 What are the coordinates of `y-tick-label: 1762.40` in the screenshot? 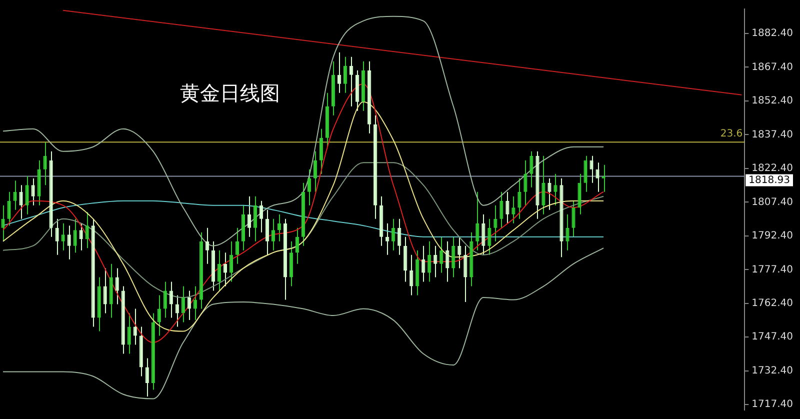 It's located at (773, 303).